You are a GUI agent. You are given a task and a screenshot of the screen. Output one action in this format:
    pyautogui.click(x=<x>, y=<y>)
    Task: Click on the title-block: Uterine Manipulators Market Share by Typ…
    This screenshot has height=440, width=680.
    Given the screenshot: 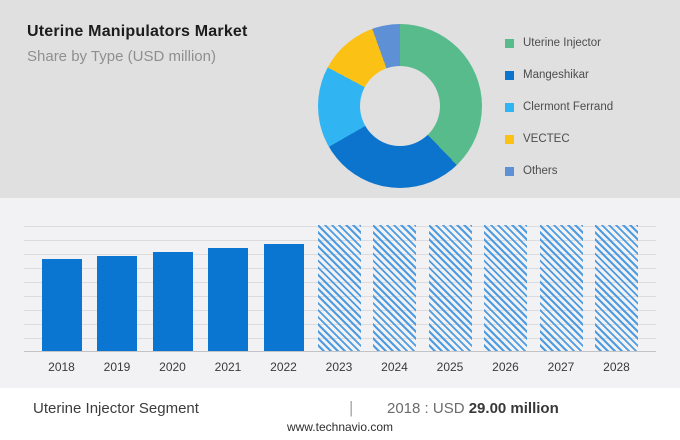 What is the action you would take?
    pyautogui.click(x=137, y=44)
    